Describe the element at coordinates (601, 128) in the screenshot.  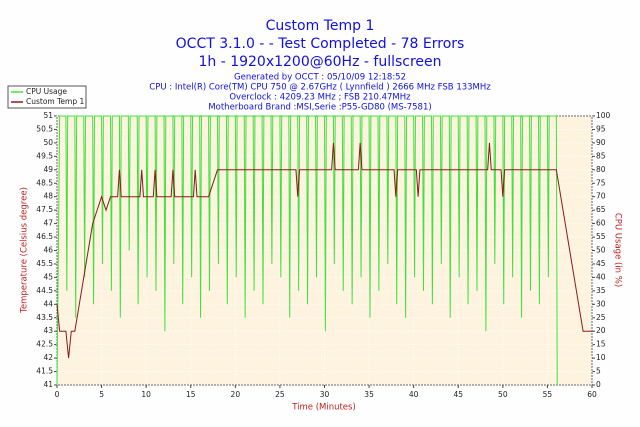
I see `y2-tick-label: 95` at that location.